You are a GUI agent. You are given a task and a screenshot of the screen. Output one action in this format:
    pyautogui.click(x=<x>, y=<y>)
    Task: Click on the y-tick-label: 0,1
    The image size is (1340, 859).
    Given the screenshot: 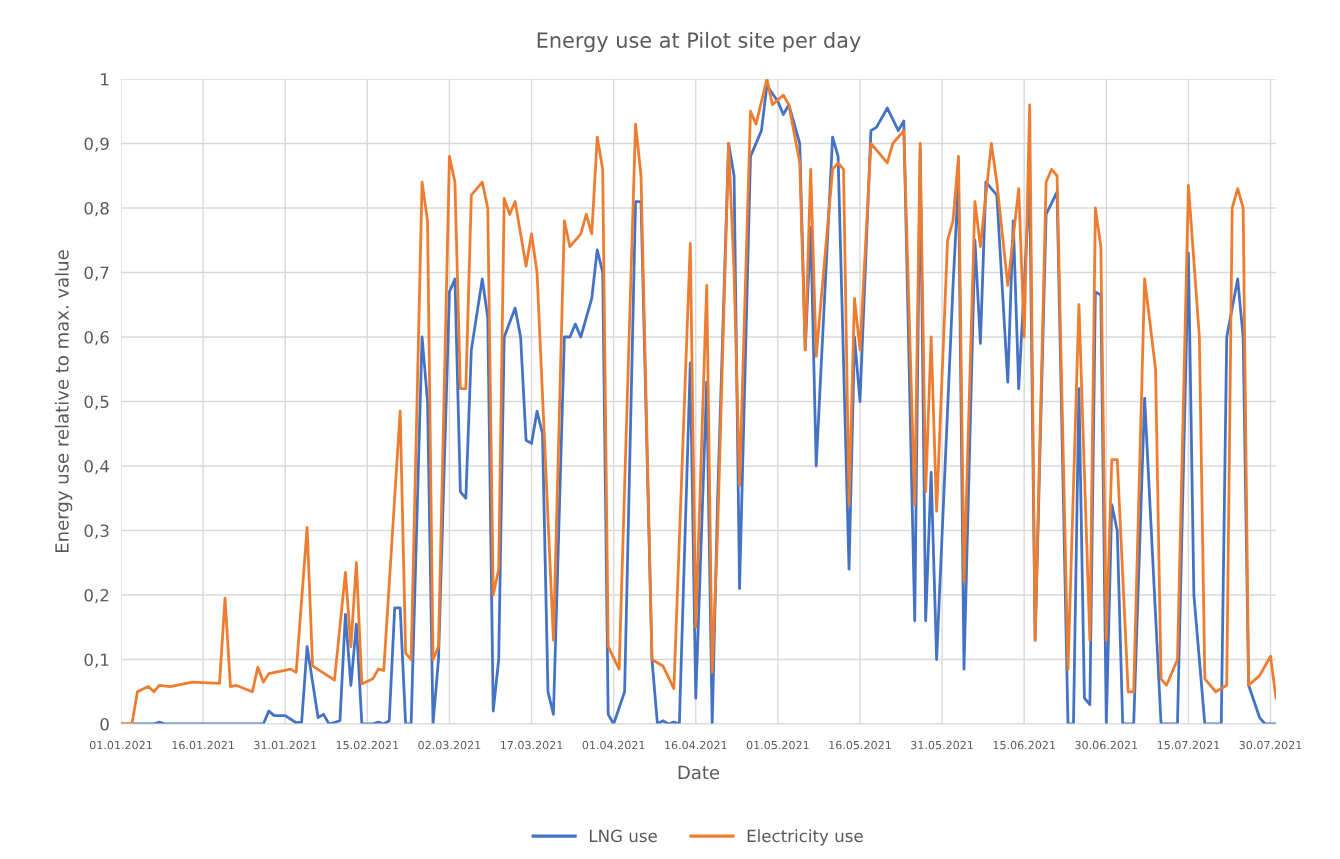 What is the action you would take?
    pyautogui.click(x=96, y=660)
    